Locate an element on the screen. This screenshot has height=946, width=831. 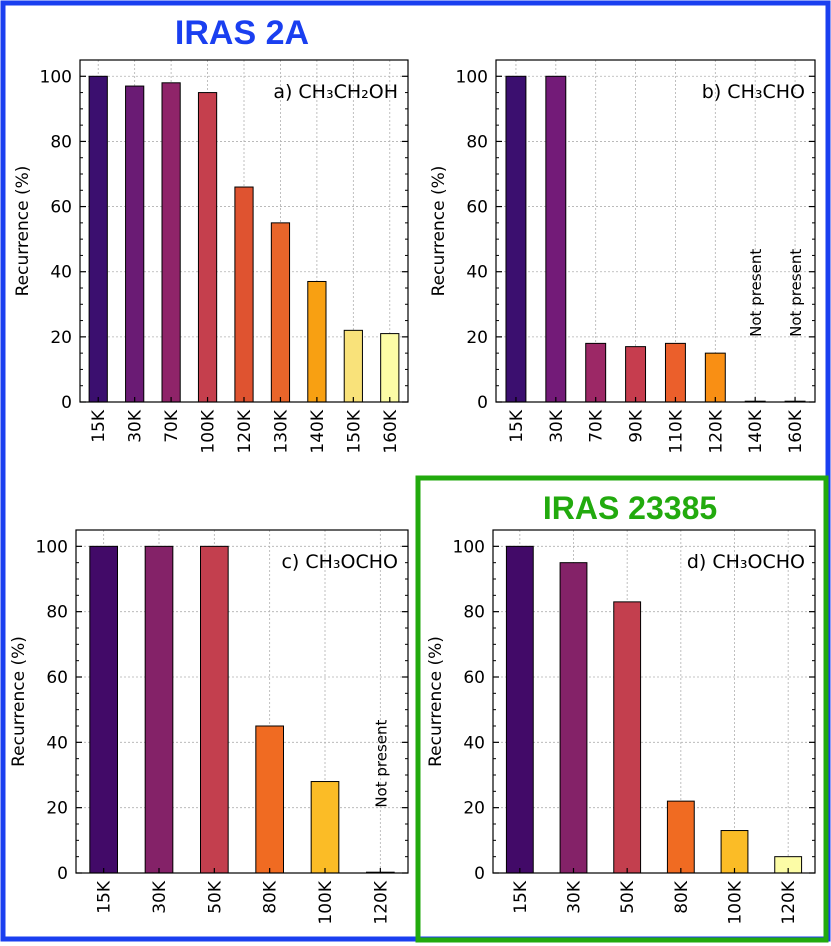
x-tick-label-150K: 150K is located at coordinates (354, 431).